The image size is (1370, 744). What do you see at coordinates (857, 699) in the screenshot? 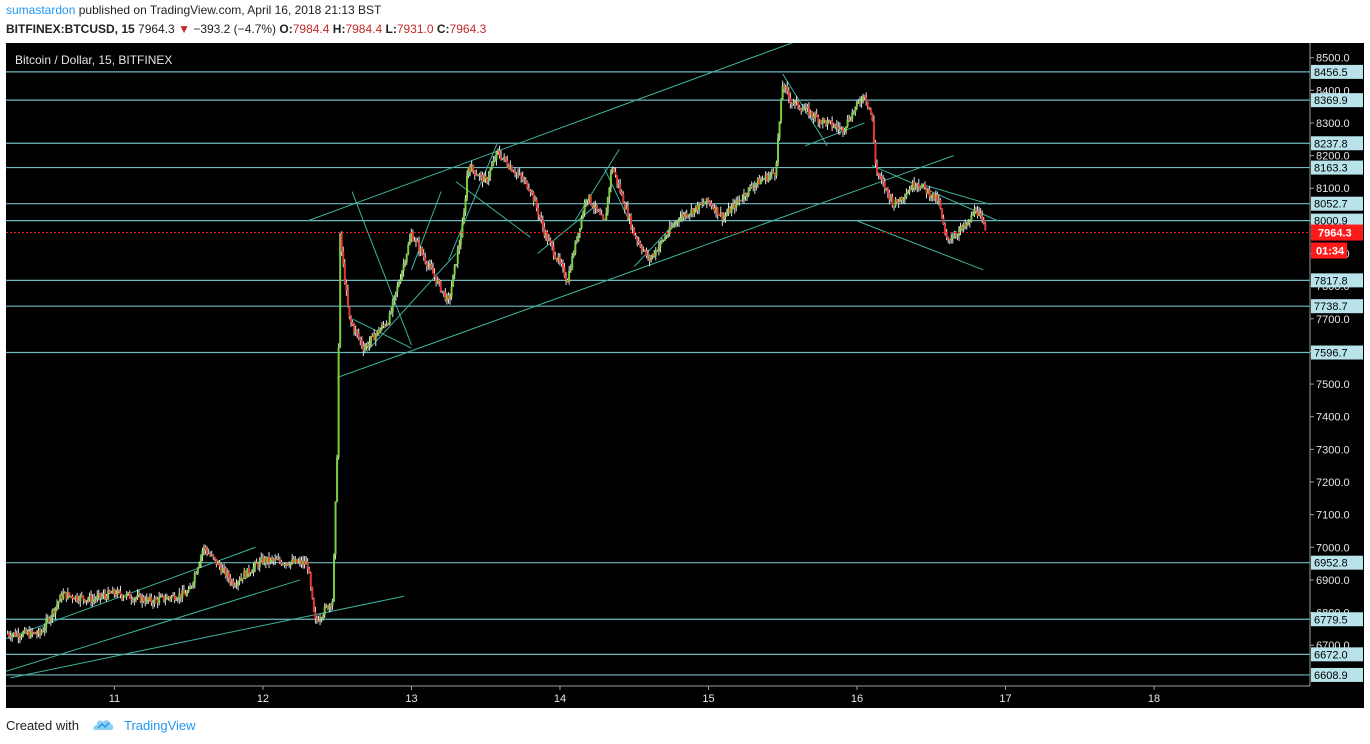
I see `x-tick-label: 16` at bounding box center [857, 699].